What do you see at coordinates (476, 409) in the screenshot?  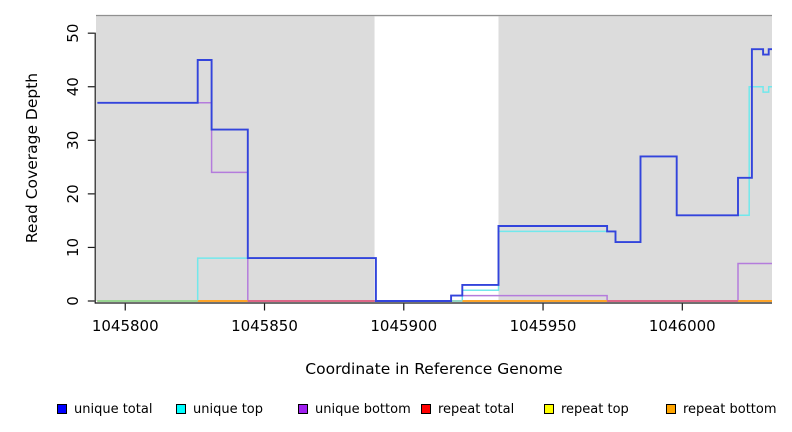 I see `legend-label: repeat total` at bounding box center [476, 409].